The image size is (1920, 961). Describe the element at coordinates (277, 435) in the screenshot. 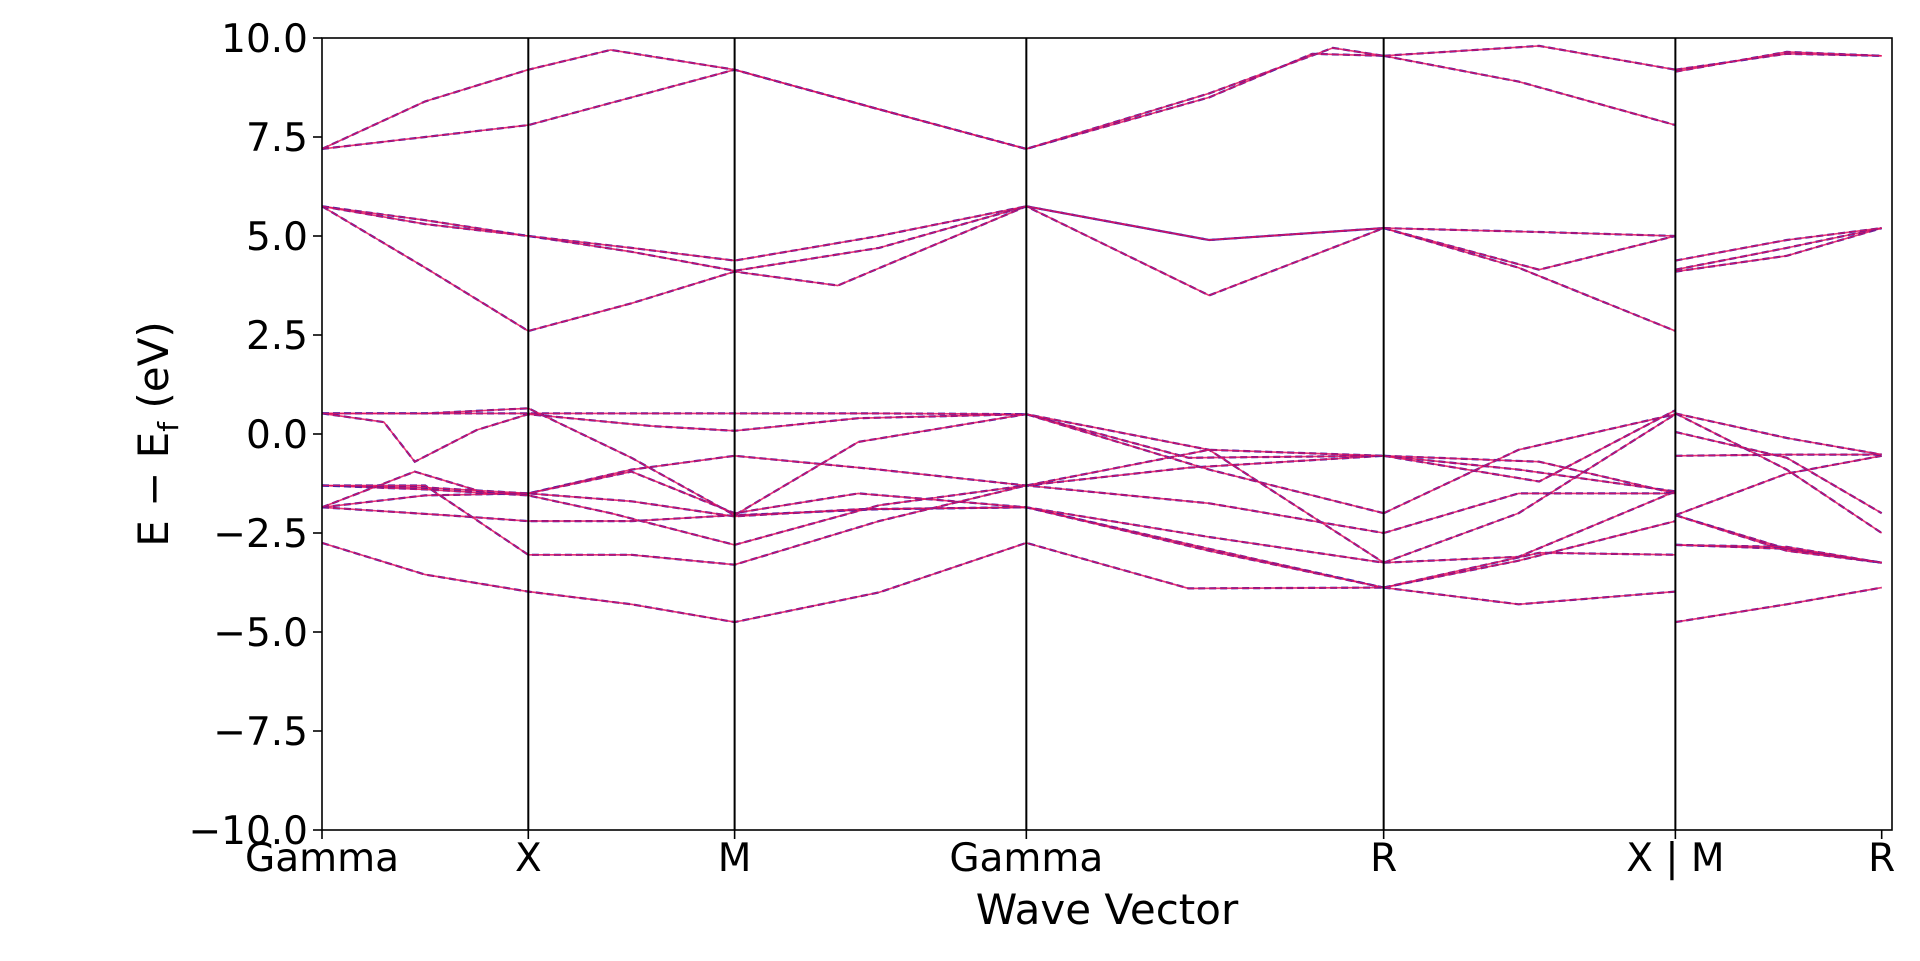

I see `y-tick-label: 0.0` at that location.